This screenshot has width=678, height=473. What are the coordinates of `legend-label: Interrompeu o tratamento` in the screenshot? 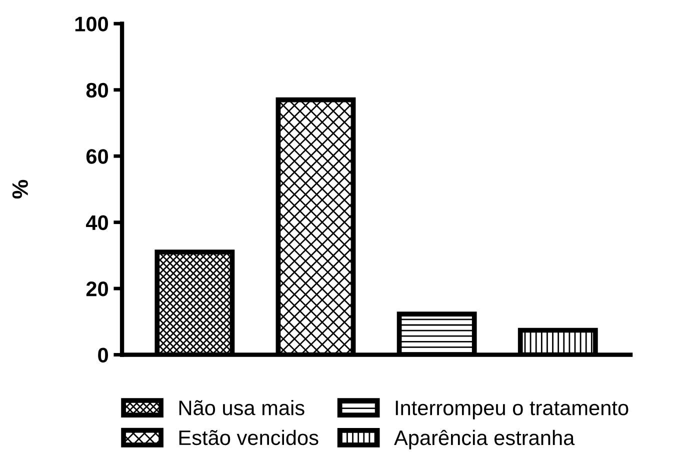 It's located at (512, 410).